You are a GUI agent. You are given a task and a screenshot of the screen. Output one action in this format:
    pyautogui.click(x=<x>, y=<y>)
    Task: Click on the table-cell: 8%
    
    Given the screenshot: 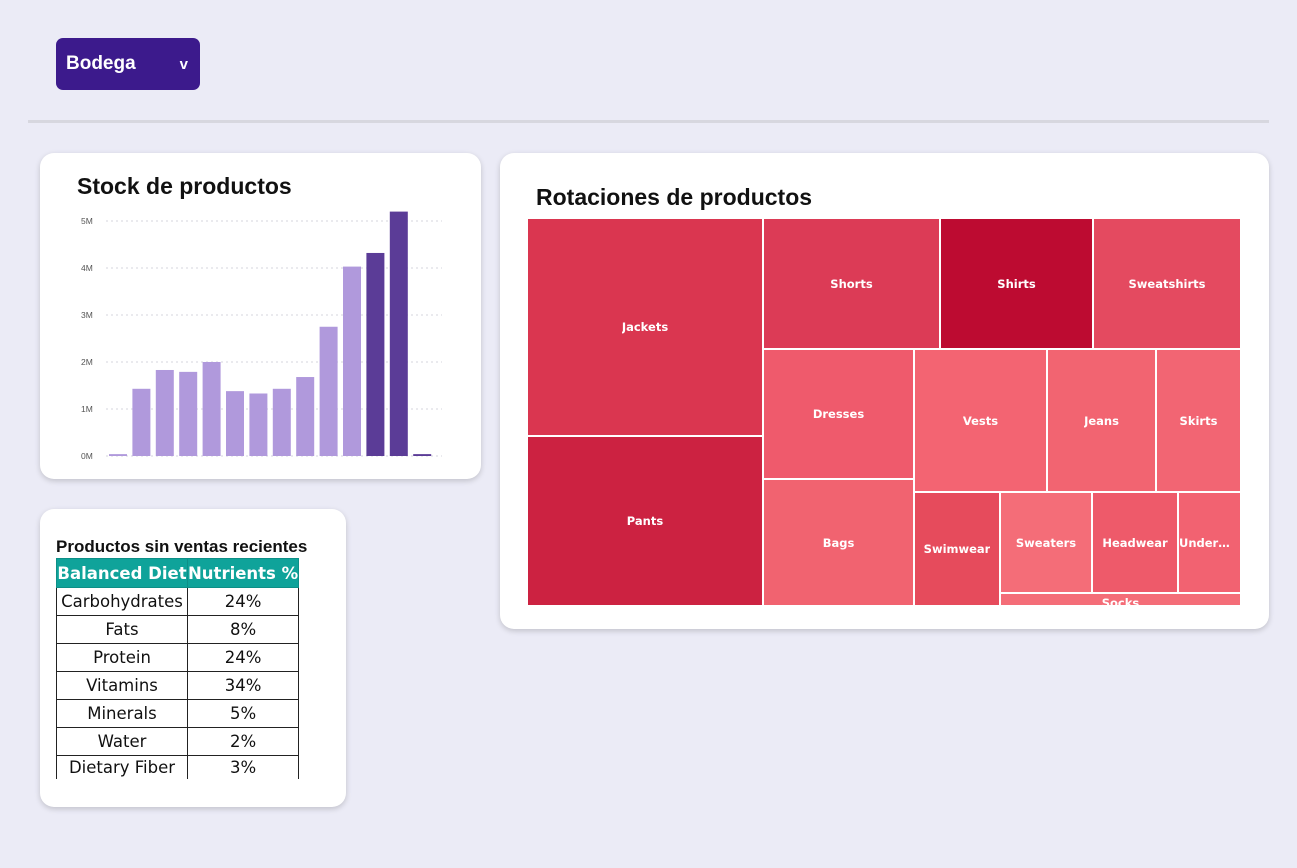 What is the action you would take?
    pyautogui.click(x=243, y=629)
    